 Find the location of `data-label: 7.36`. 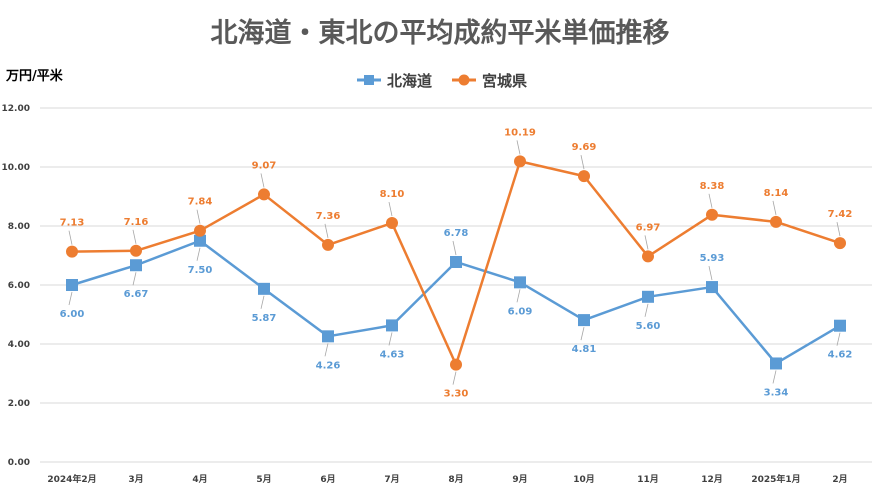

data-label: 7.36 is located at coordinates (328, 216).